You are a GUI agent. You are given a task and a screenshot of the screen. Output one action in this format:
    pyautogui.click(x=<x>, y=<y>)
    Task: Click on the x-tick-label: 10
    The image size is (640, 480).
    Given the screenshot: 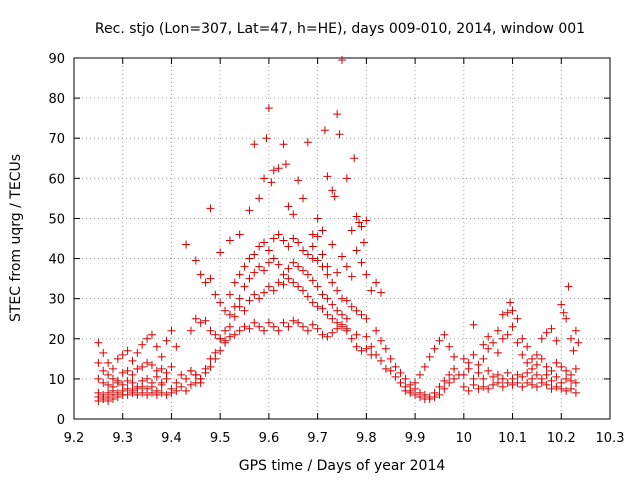 What is the action you would take?
    pyautogui.click(x=464, y=438)
    